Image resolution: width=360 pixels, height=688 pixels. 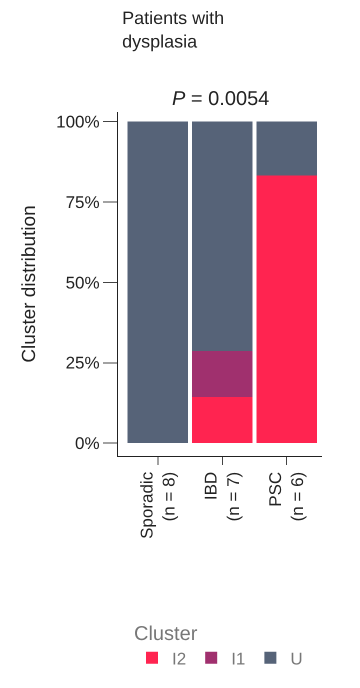 I want to click on y-axis-title: Cluster distribution, so click(x=29, y=284).